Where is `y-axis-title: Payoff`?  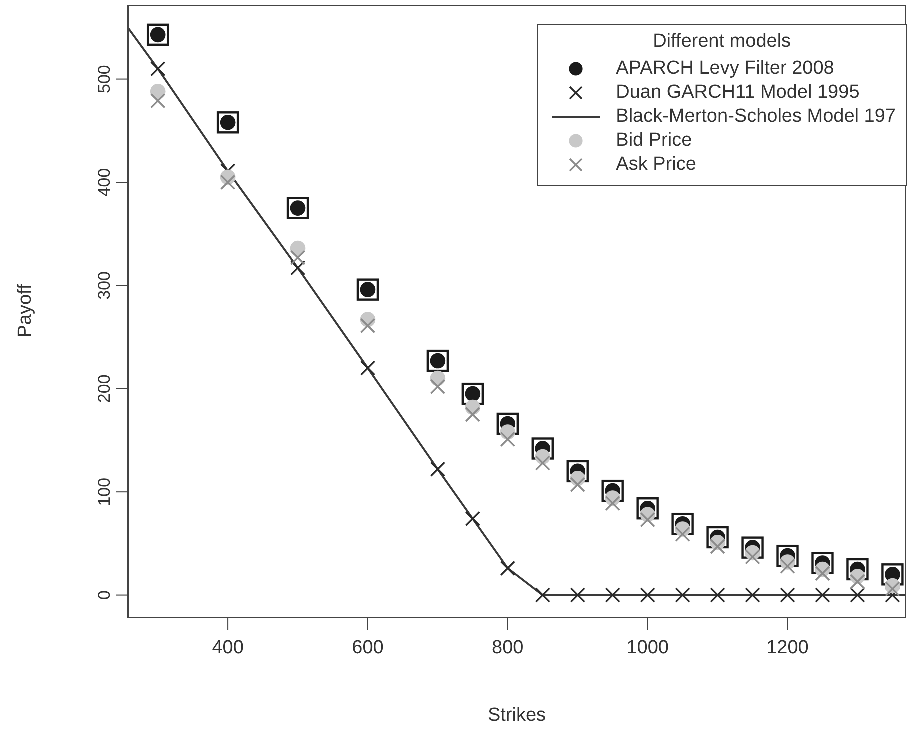
y-axis-title: Payoff is located at coordinates (26, 311).